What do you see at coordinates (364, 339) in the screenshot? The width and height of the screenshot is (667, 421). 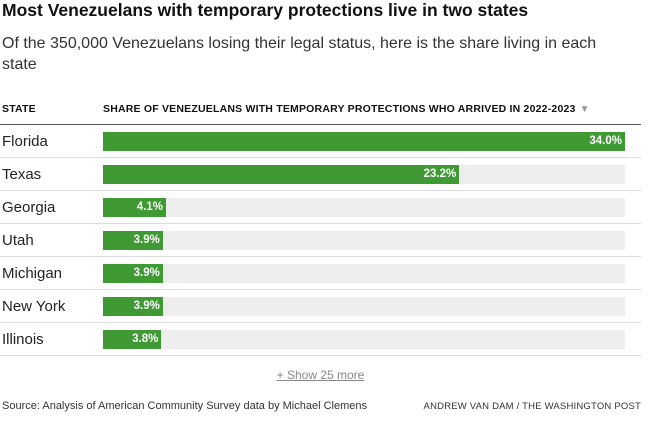 I see `bar-track: 3.8%` at bounding box center [364, 339].